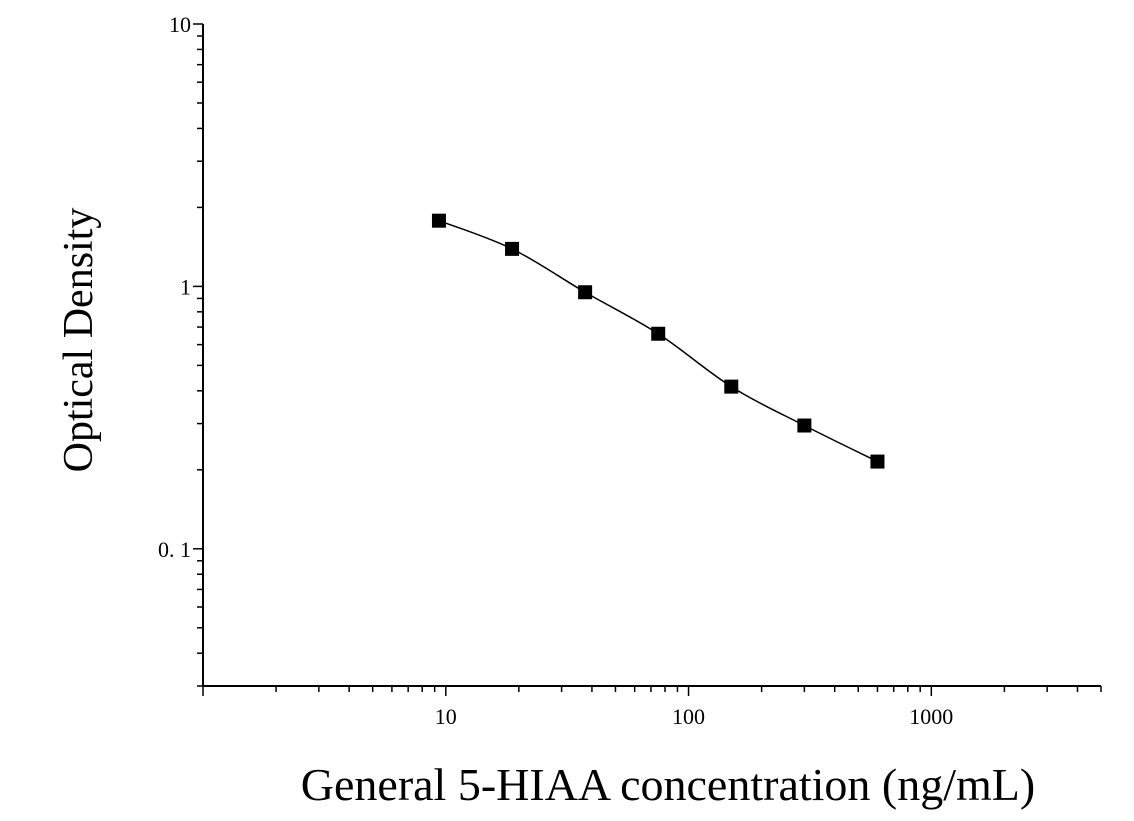 The image size is (1134, 821). I want to click on y-tick-label: 10, so click(180, 24).